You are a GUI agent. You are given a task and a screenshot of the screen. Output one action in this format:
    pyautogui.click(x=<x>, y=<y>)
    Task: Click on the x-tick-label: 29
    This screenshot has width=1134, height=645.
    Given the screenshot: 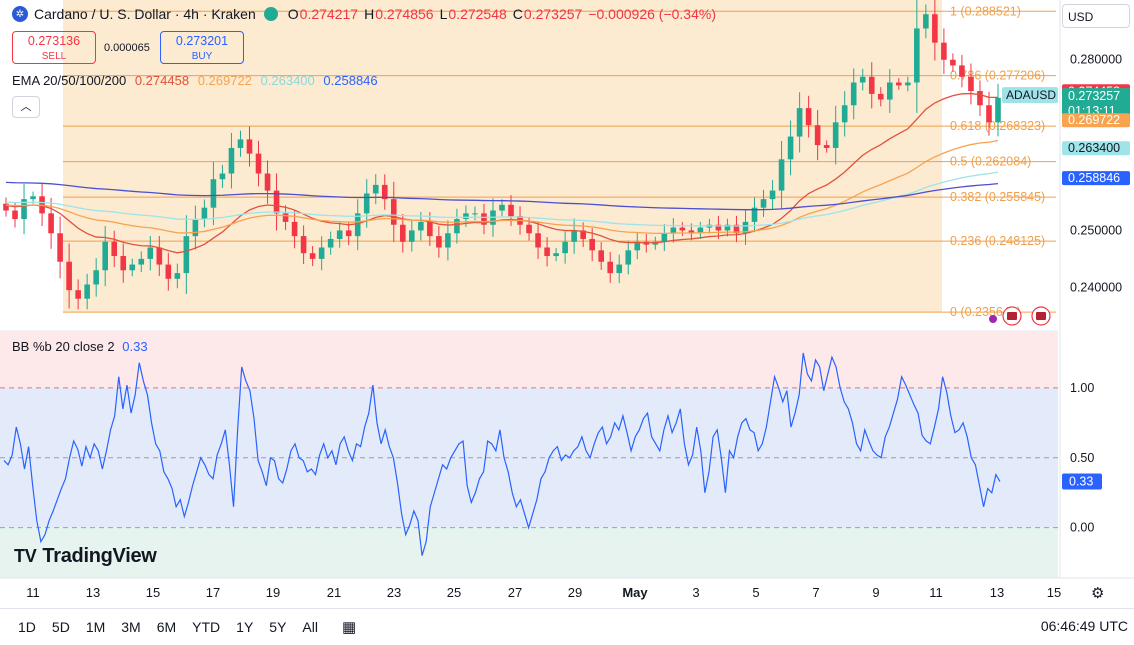 What is the action you would take?
    pyautogui.click(x=575, y=592)
    